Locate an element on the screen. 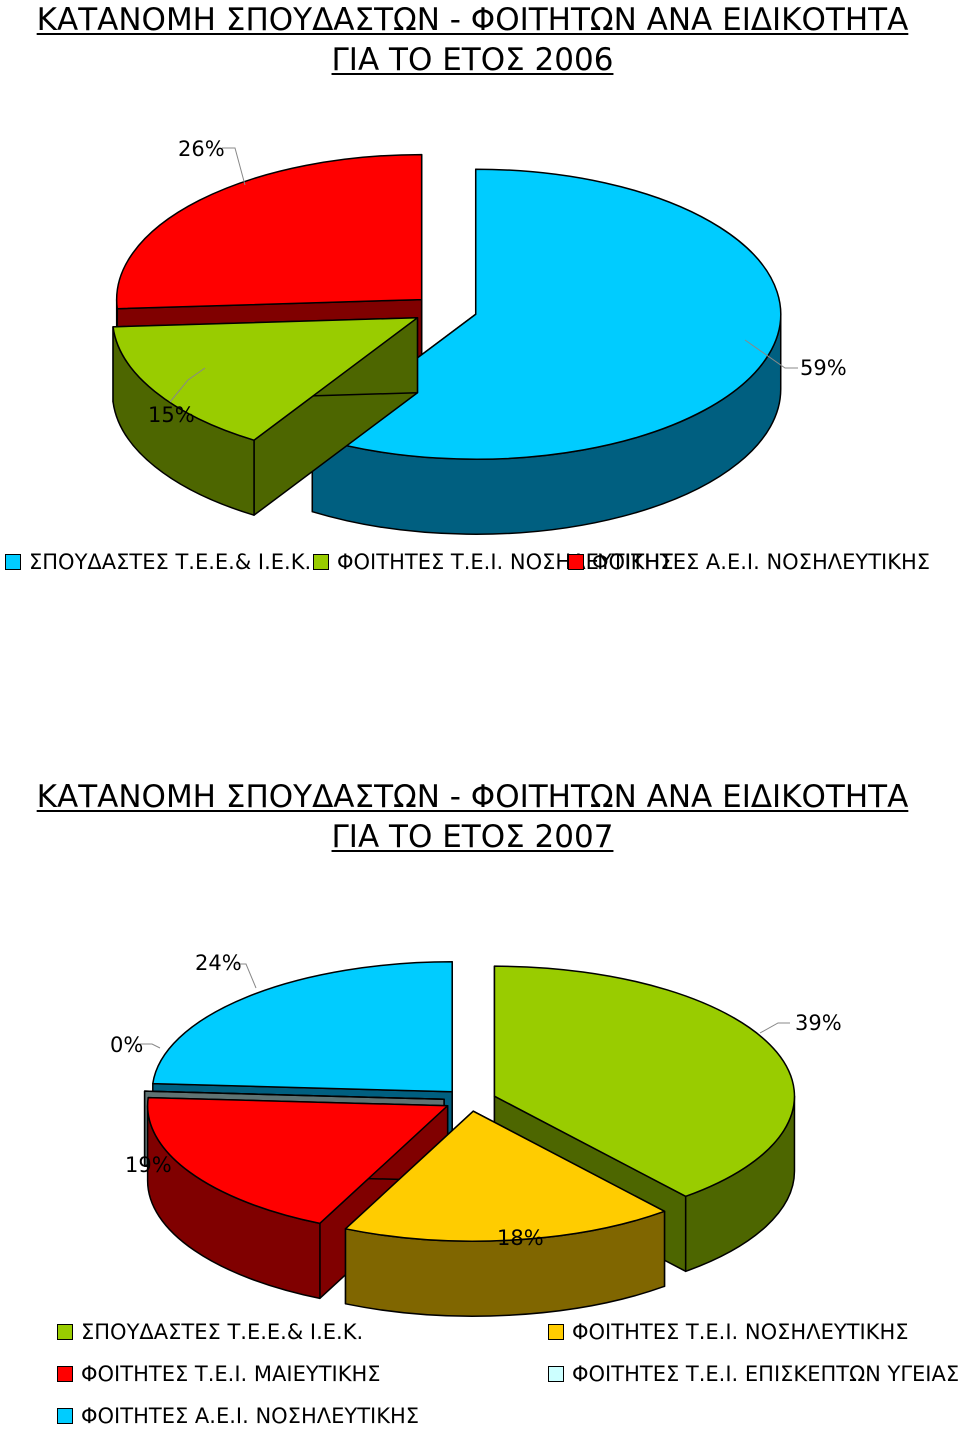 This screenshot has height=1431, width=960. pie-slice-φοιτητες-τ-ε-ι-μαιευτικης is located at coordinates (297, 1198).